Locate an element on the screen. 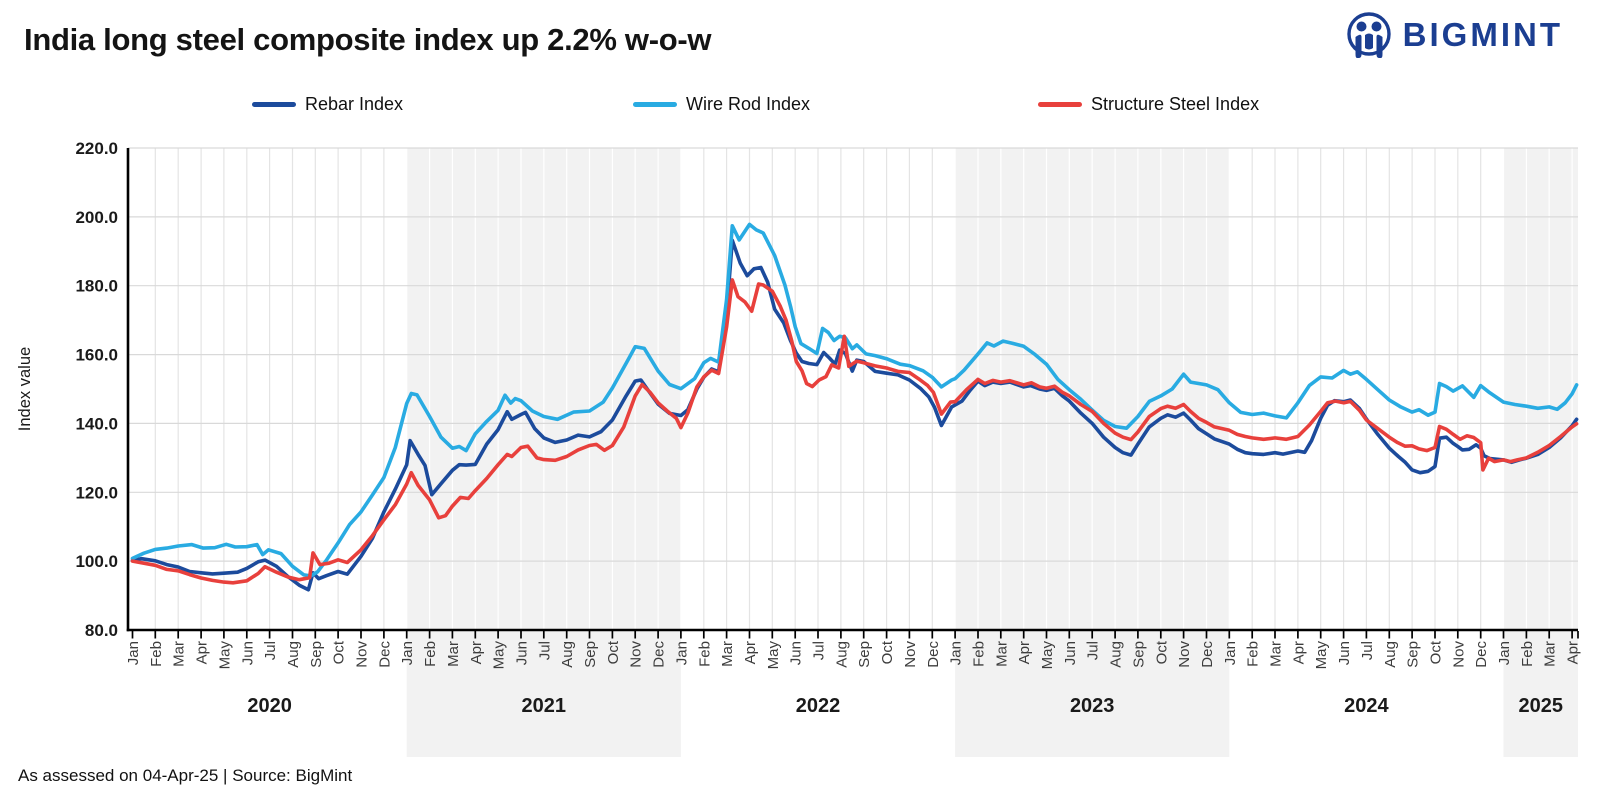 The width and height of the screenshot is (1599, 797). structure-steel-line-swatch is located at coordinates (1060, 104).